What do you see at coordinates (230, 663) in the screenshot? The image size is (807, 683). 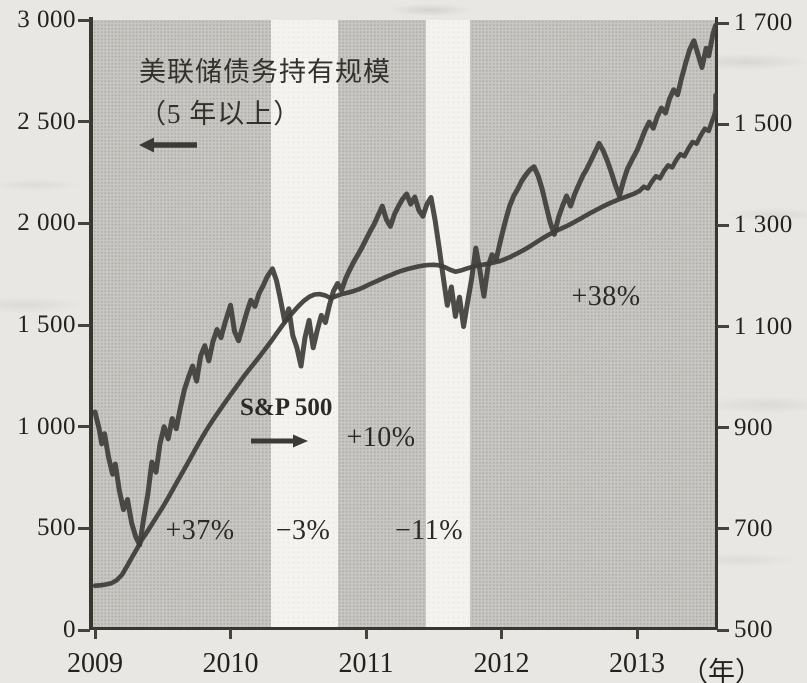 I see `x-axis-tick-label: 2010` at bounding box center [230, 663].